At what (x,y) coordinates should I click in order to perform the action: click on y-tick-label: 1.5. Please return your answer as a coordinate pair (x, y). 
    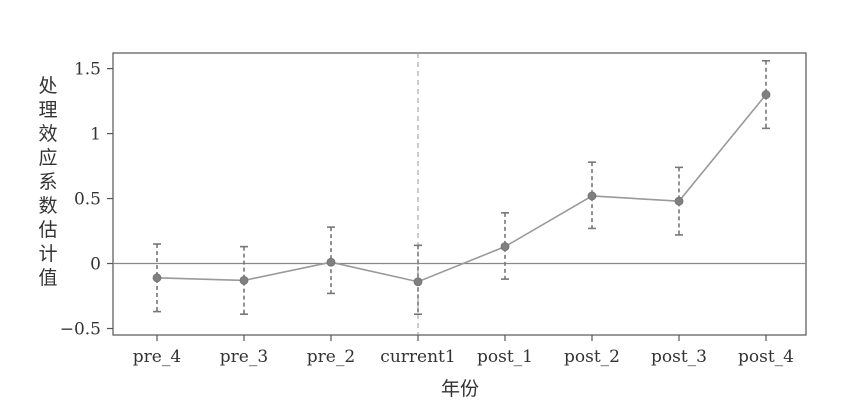
    Looking at the image, I should click on (87, 70).